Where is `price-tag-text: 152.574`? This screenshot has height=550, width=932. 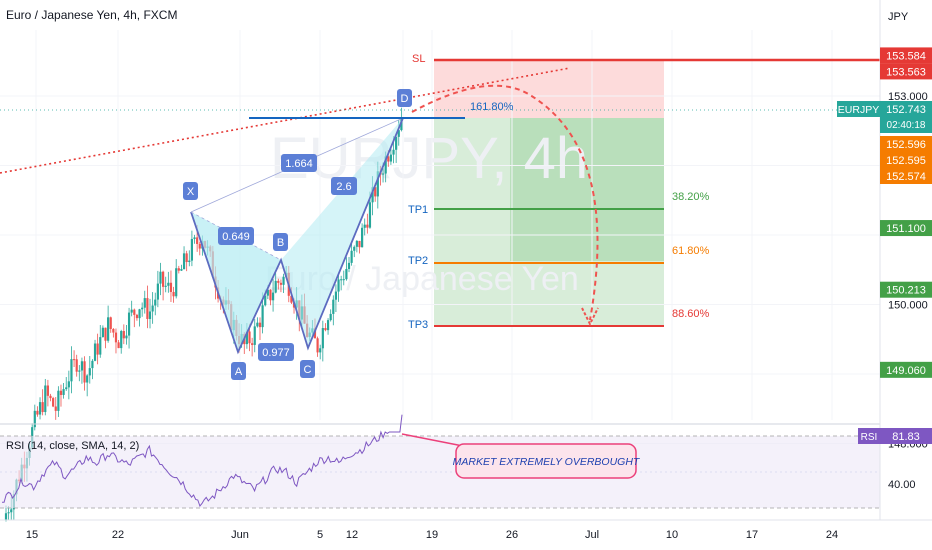 price-tag-text: 152.574 is located at coordinates (906, 177).